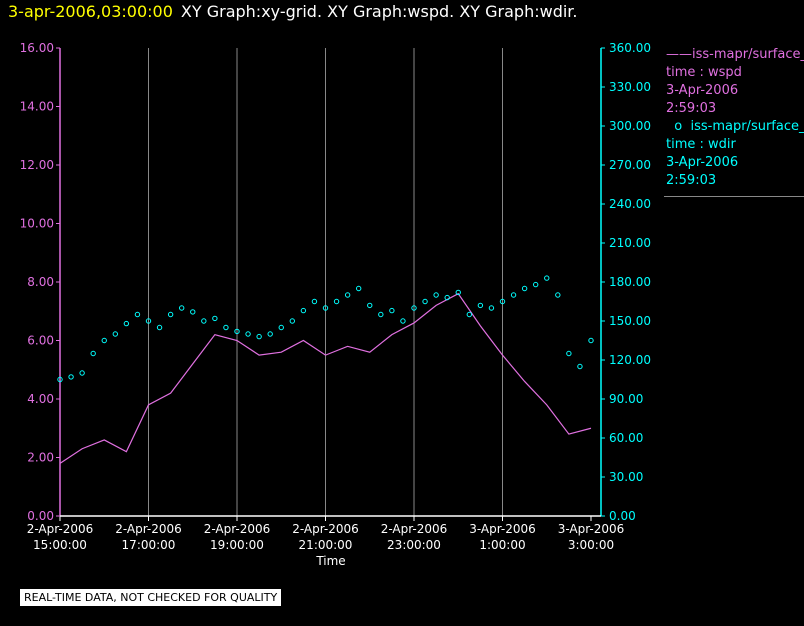  I want to click on x-axis-label: Time, so click(330, 561).